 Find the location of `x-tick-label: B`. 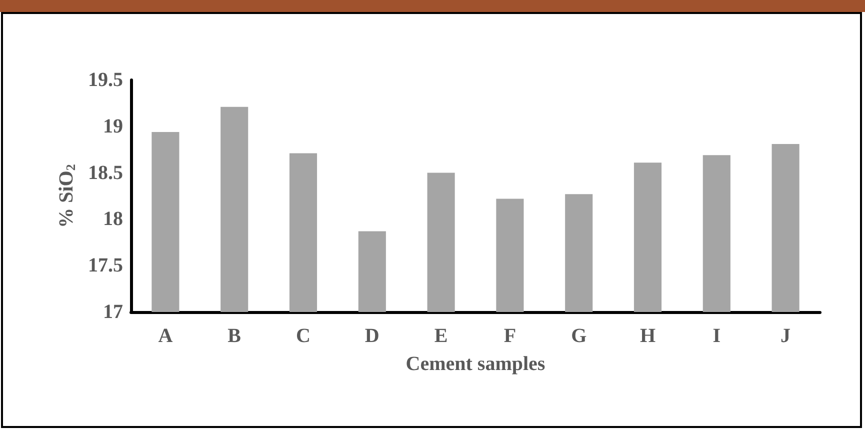

x-tick-label: B is located at coordinates (235, 336).